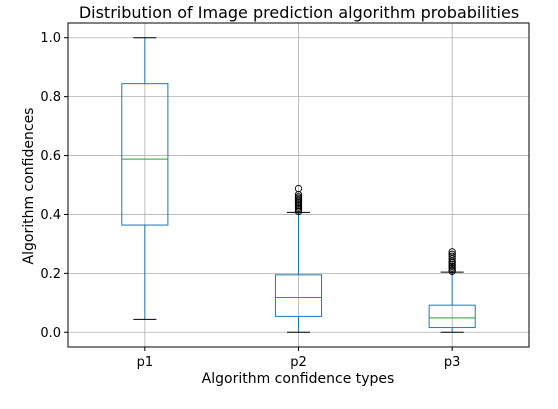 This screenshot has width=558, height=409. I want to click on y-tick-label: 0.0, so click(50, 333).